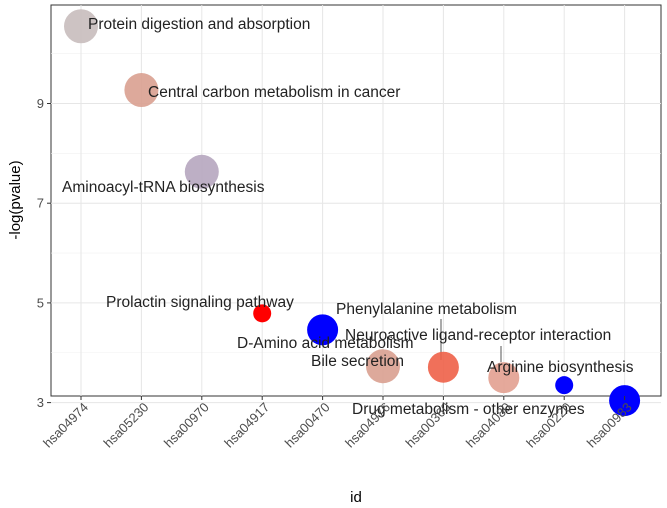 This screenshot has height=508, width=667. Describe the element at coordinates (478, 335) in the screenshot. I see `point-label: Neuroactive ligand-receptor interaction` at that location.